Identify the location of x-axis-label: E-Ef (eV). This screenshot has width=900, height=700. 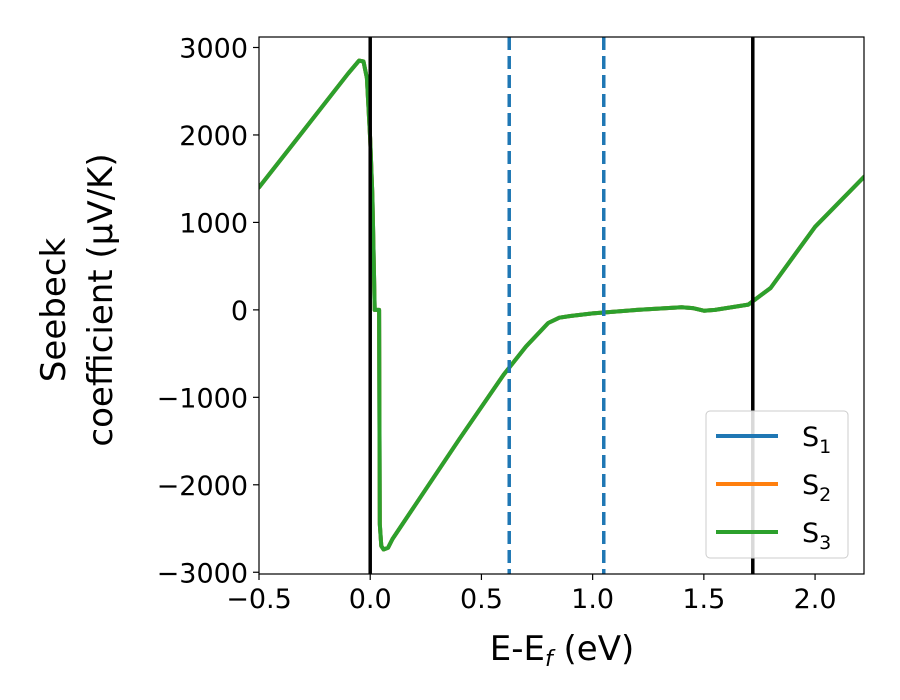
(562, 650).